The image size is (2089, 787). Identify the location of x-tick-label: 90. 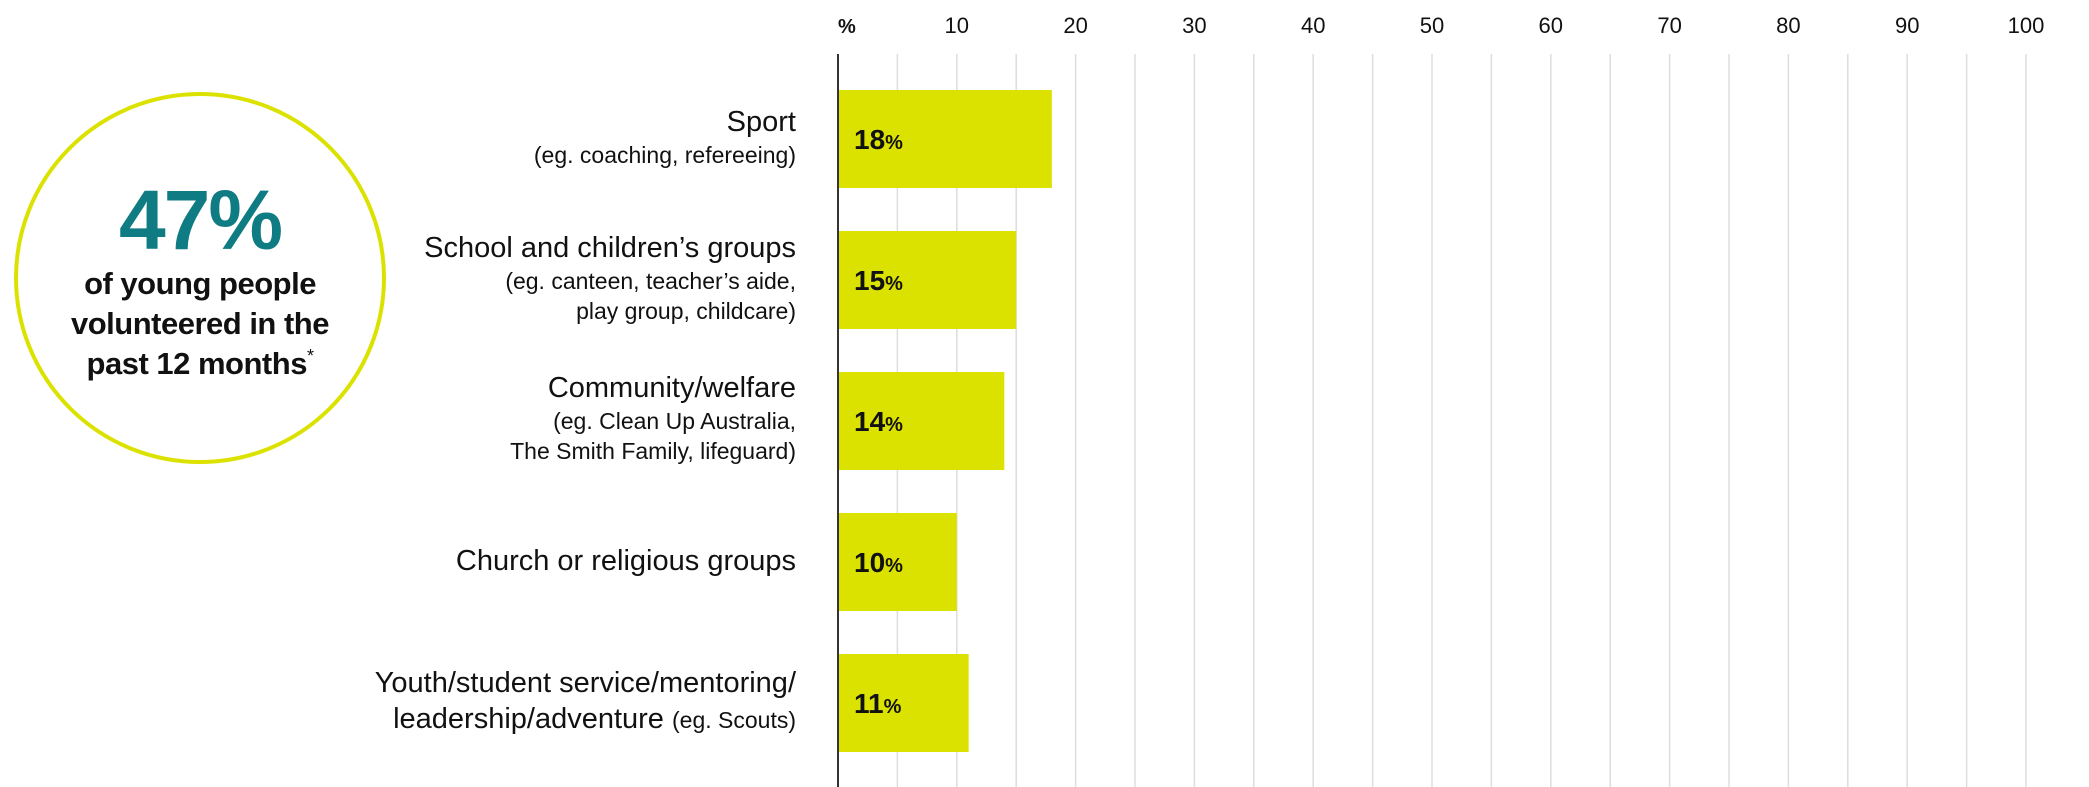
(1907, 25).